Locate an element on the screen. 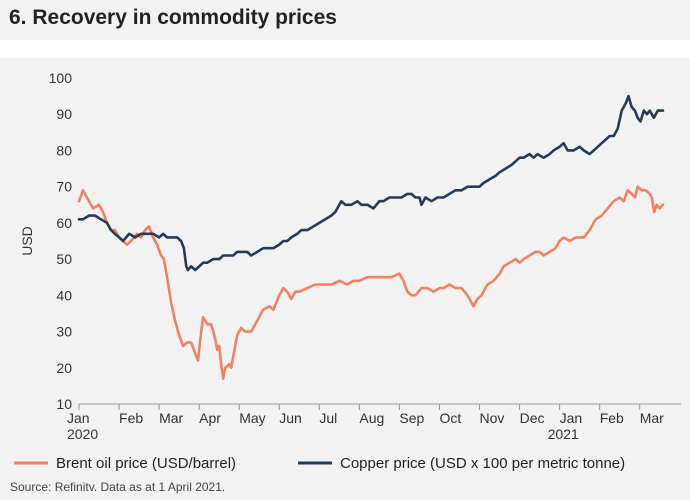 The width and height of the screenshot is (690, 500). y-tick-label: 60 is located at coordinates (64, 223).